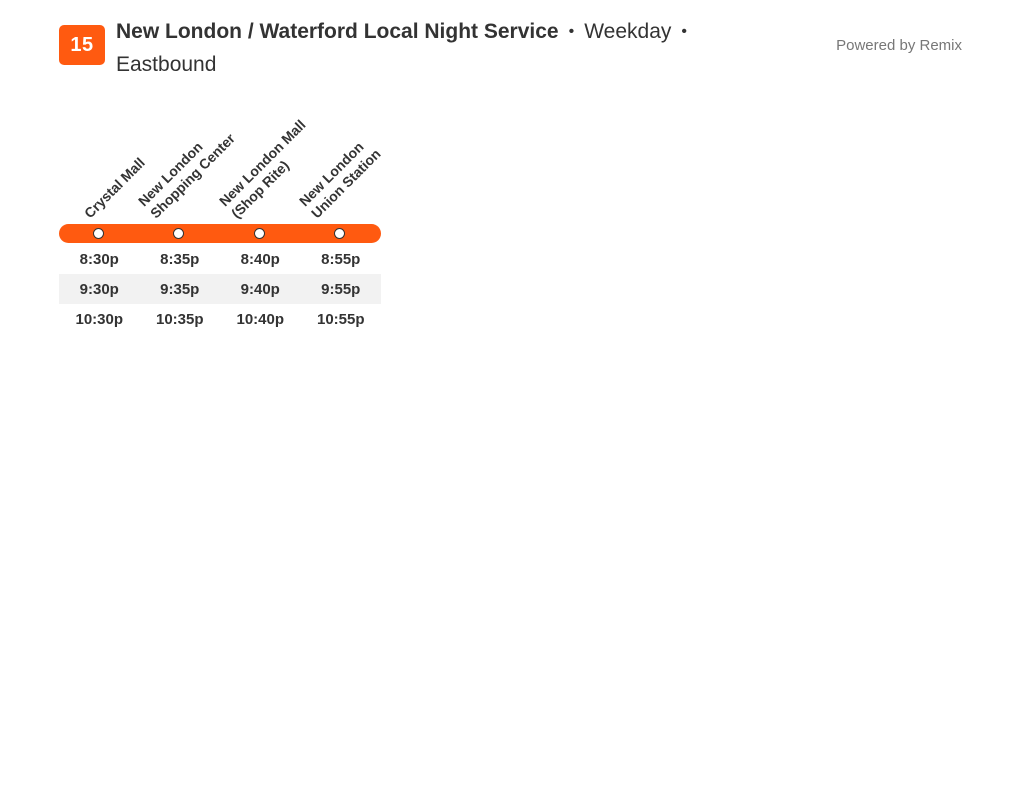 This screenshot has height=791, width=1024. Describe the element at coordinates (260, 289) in the screenshot. I see `time-cell: 9:40p` at that location.